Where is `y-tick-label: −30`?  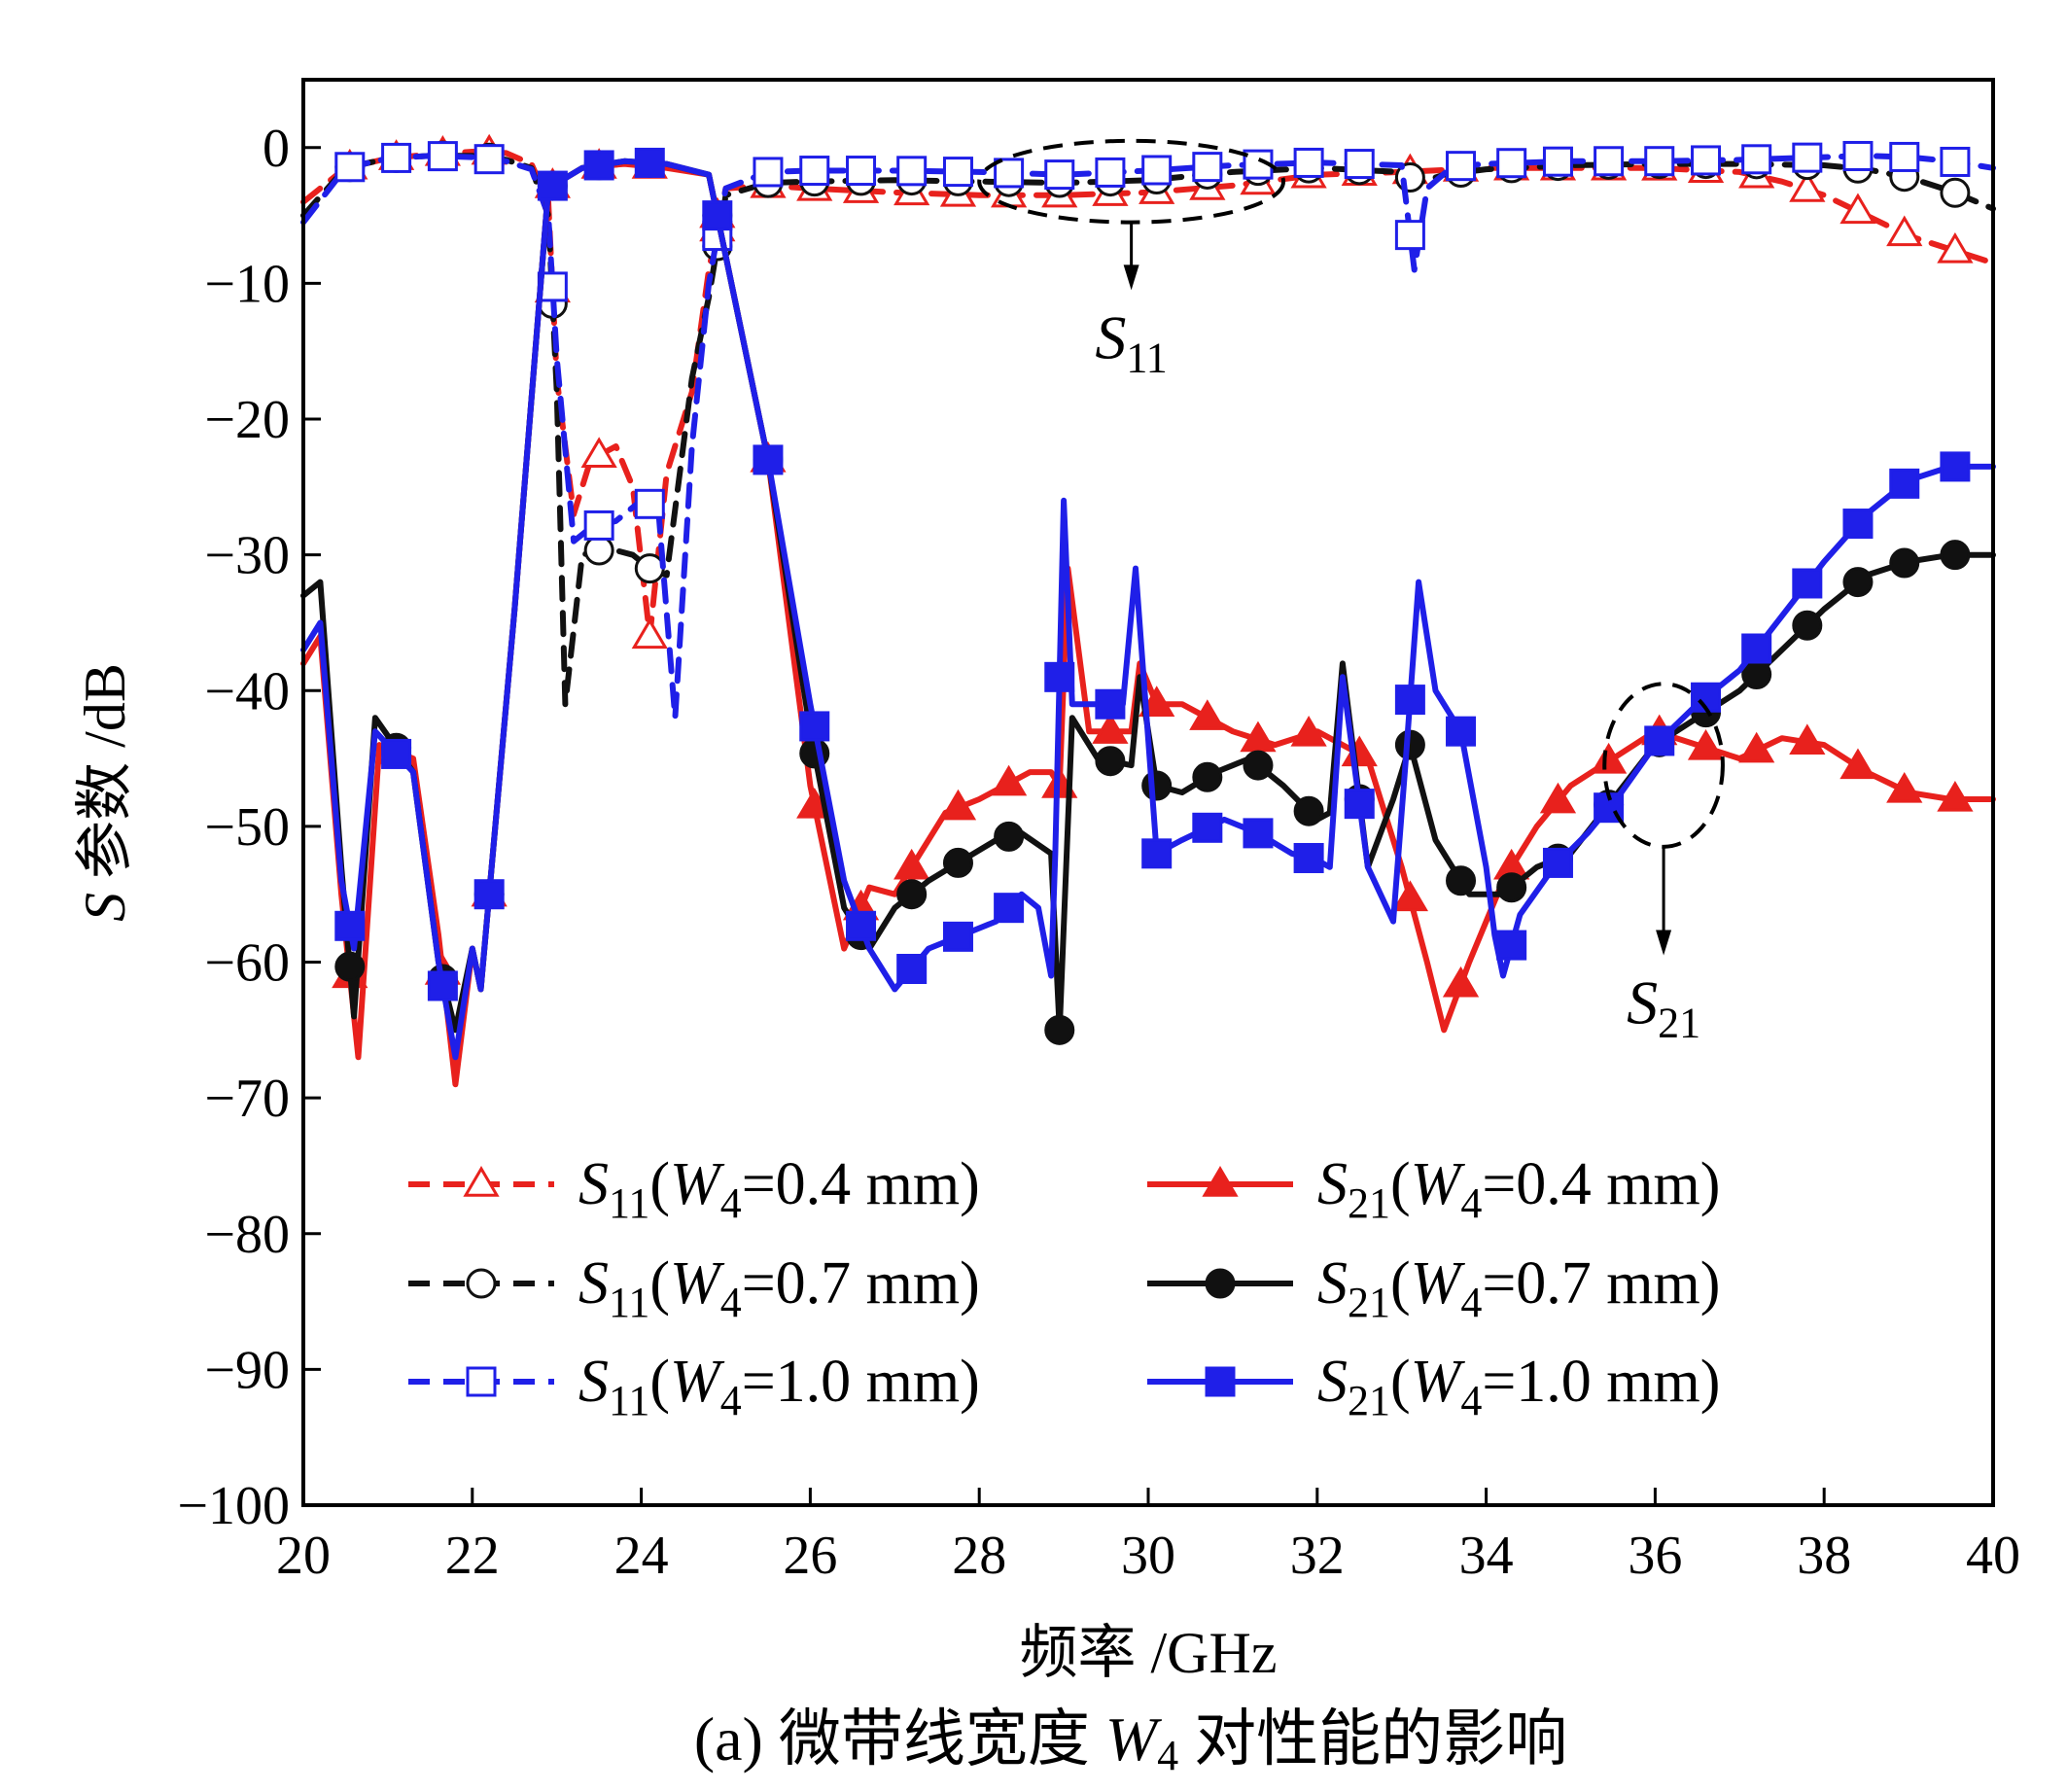
y-tick-label: −30 is located at coordinates (247, 556).